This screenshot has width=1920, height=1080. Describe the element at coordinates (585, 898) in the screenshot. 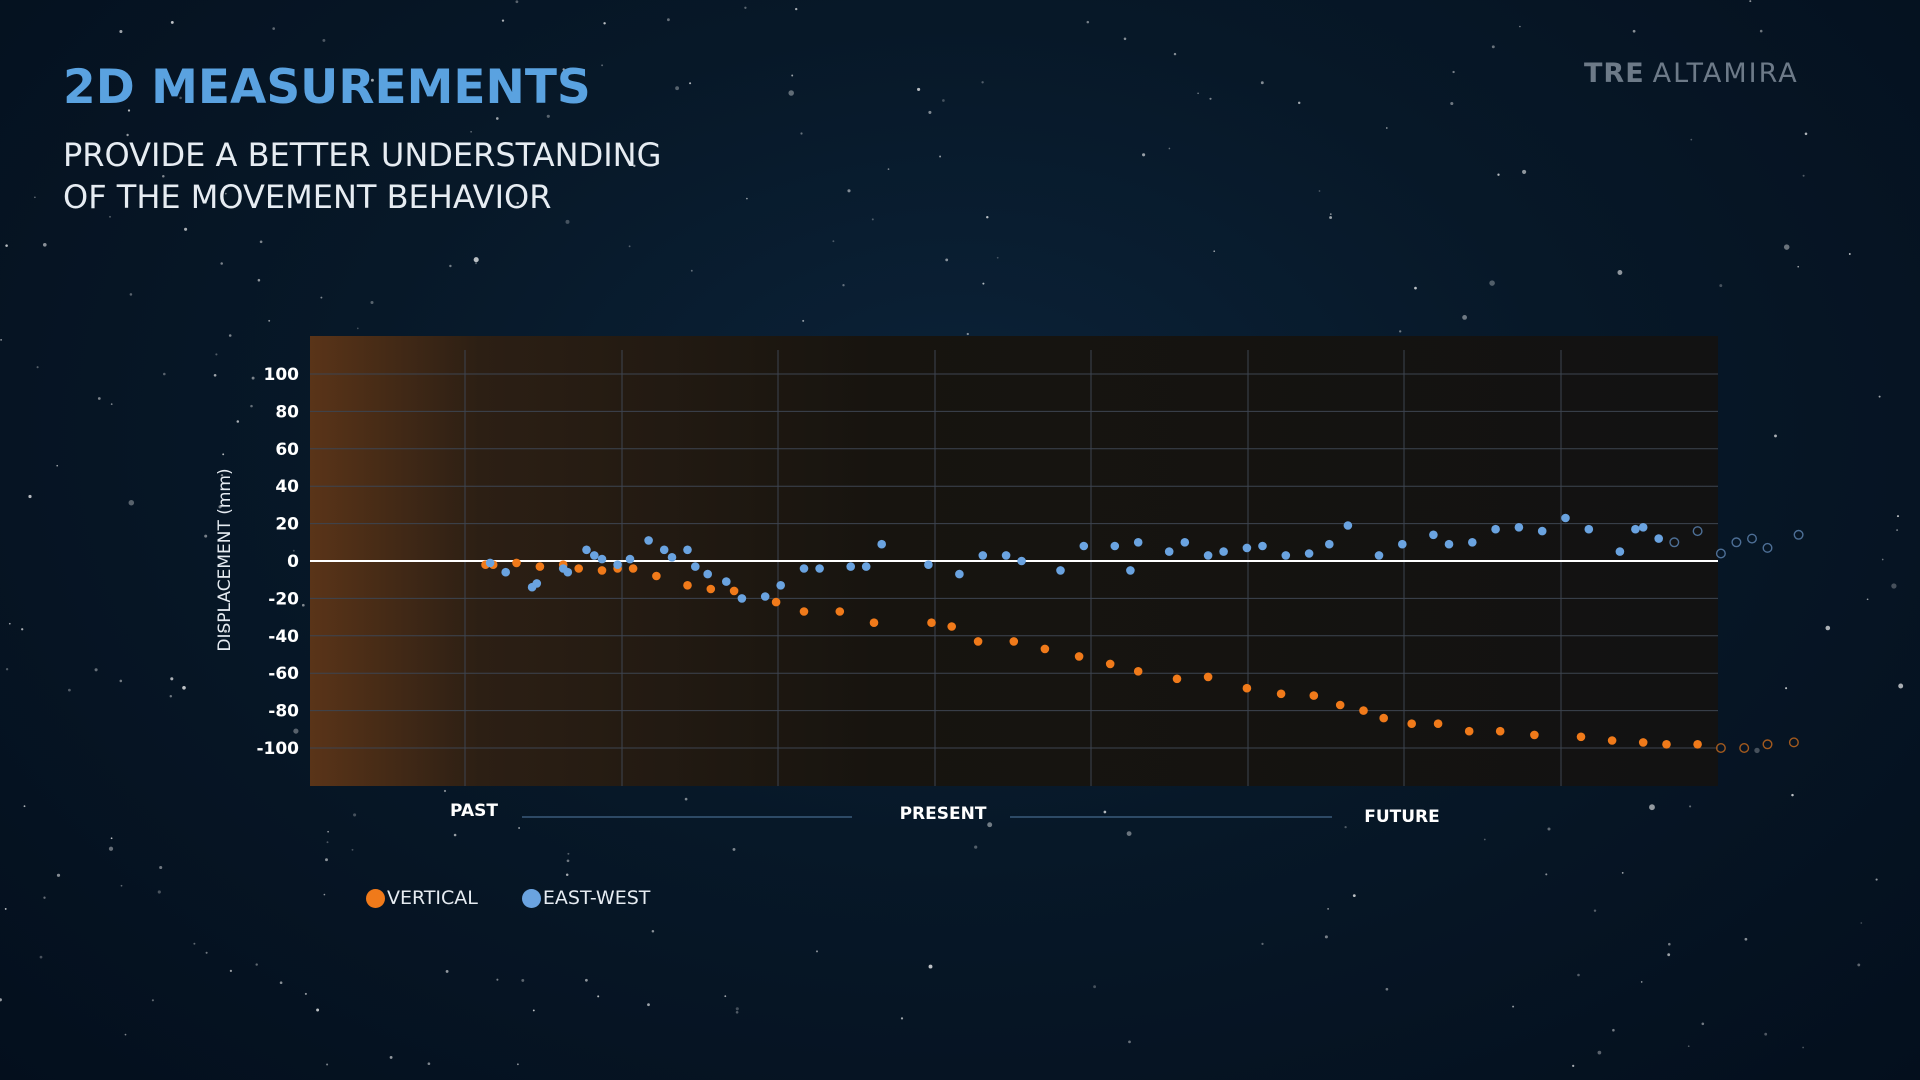

I see `legend-item-east-west: EAST-WEST` at that location.